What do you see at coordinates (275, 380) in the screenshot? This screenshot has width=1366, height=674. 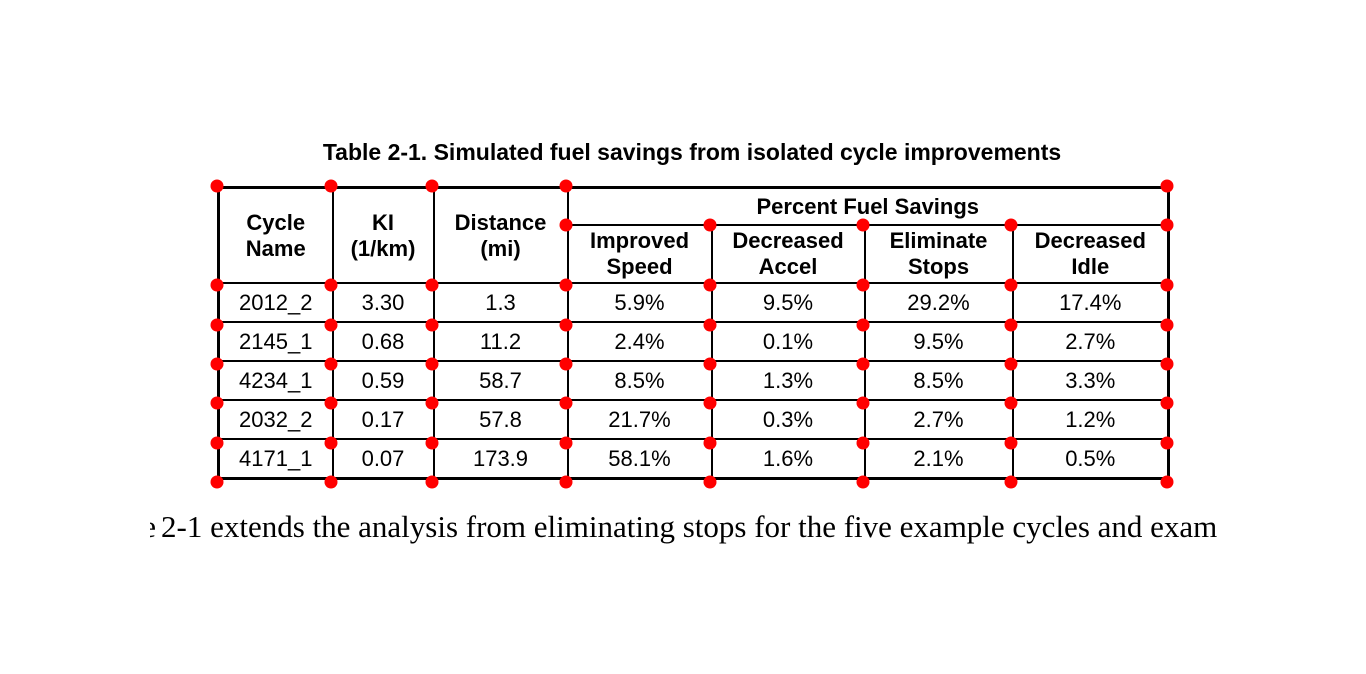 I see `cell-cycle-name: 4234_1` at bounding box center [275, 380].